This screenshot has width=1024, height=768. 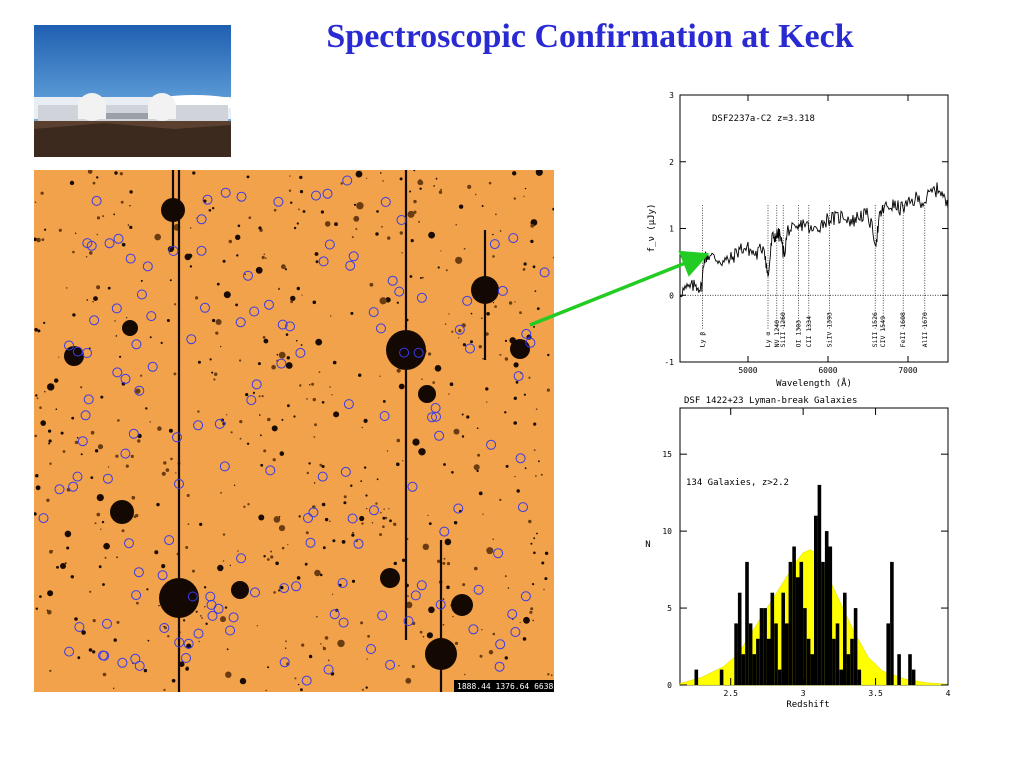 What do you see at coordinates (647, 545) in the screenshot?
I see `histogram-ylabel: N` at bounding box center [647, 545].